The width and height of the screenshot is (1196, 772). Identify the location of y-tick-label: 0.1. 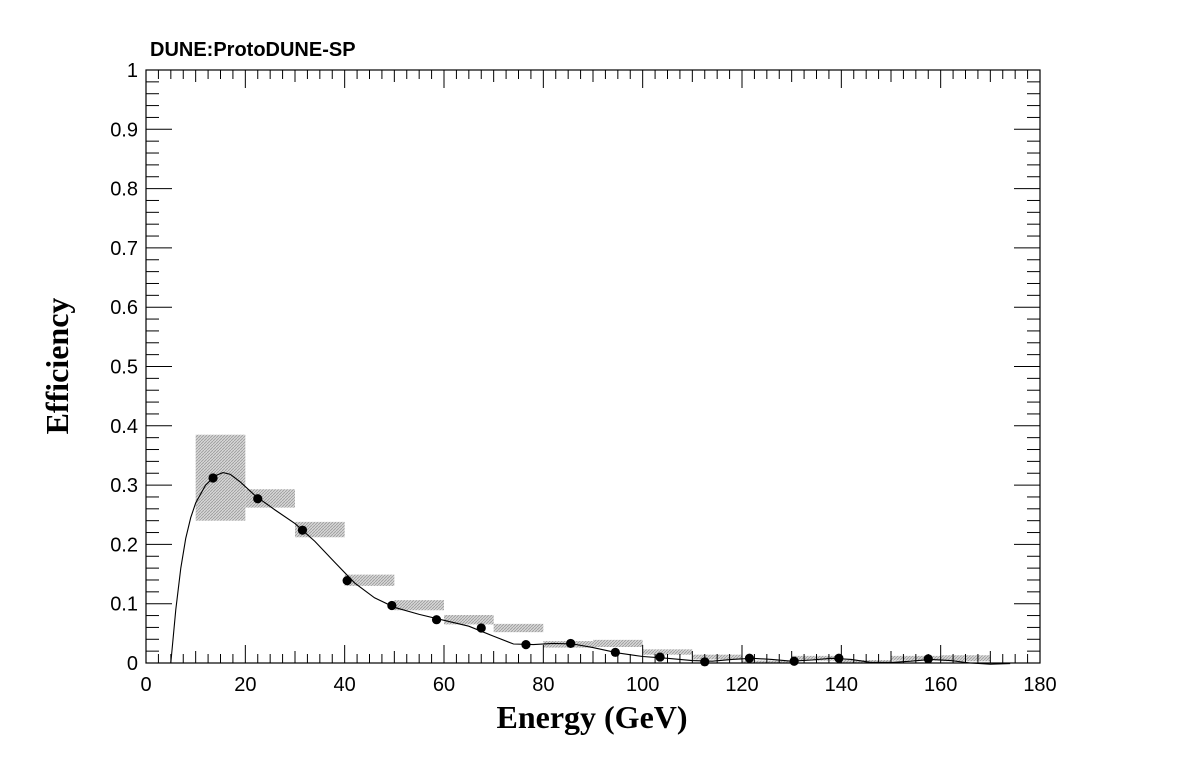
(124, 605).